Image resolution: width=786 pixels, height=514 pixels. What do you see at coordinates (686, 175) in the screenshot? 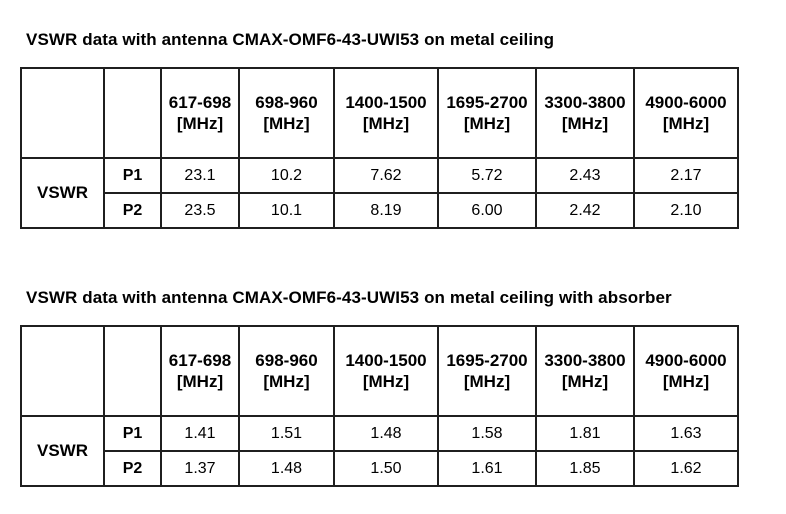
I see `table-1-p1-value-4900-6000: 2.17` at bounding box center [686, 175].